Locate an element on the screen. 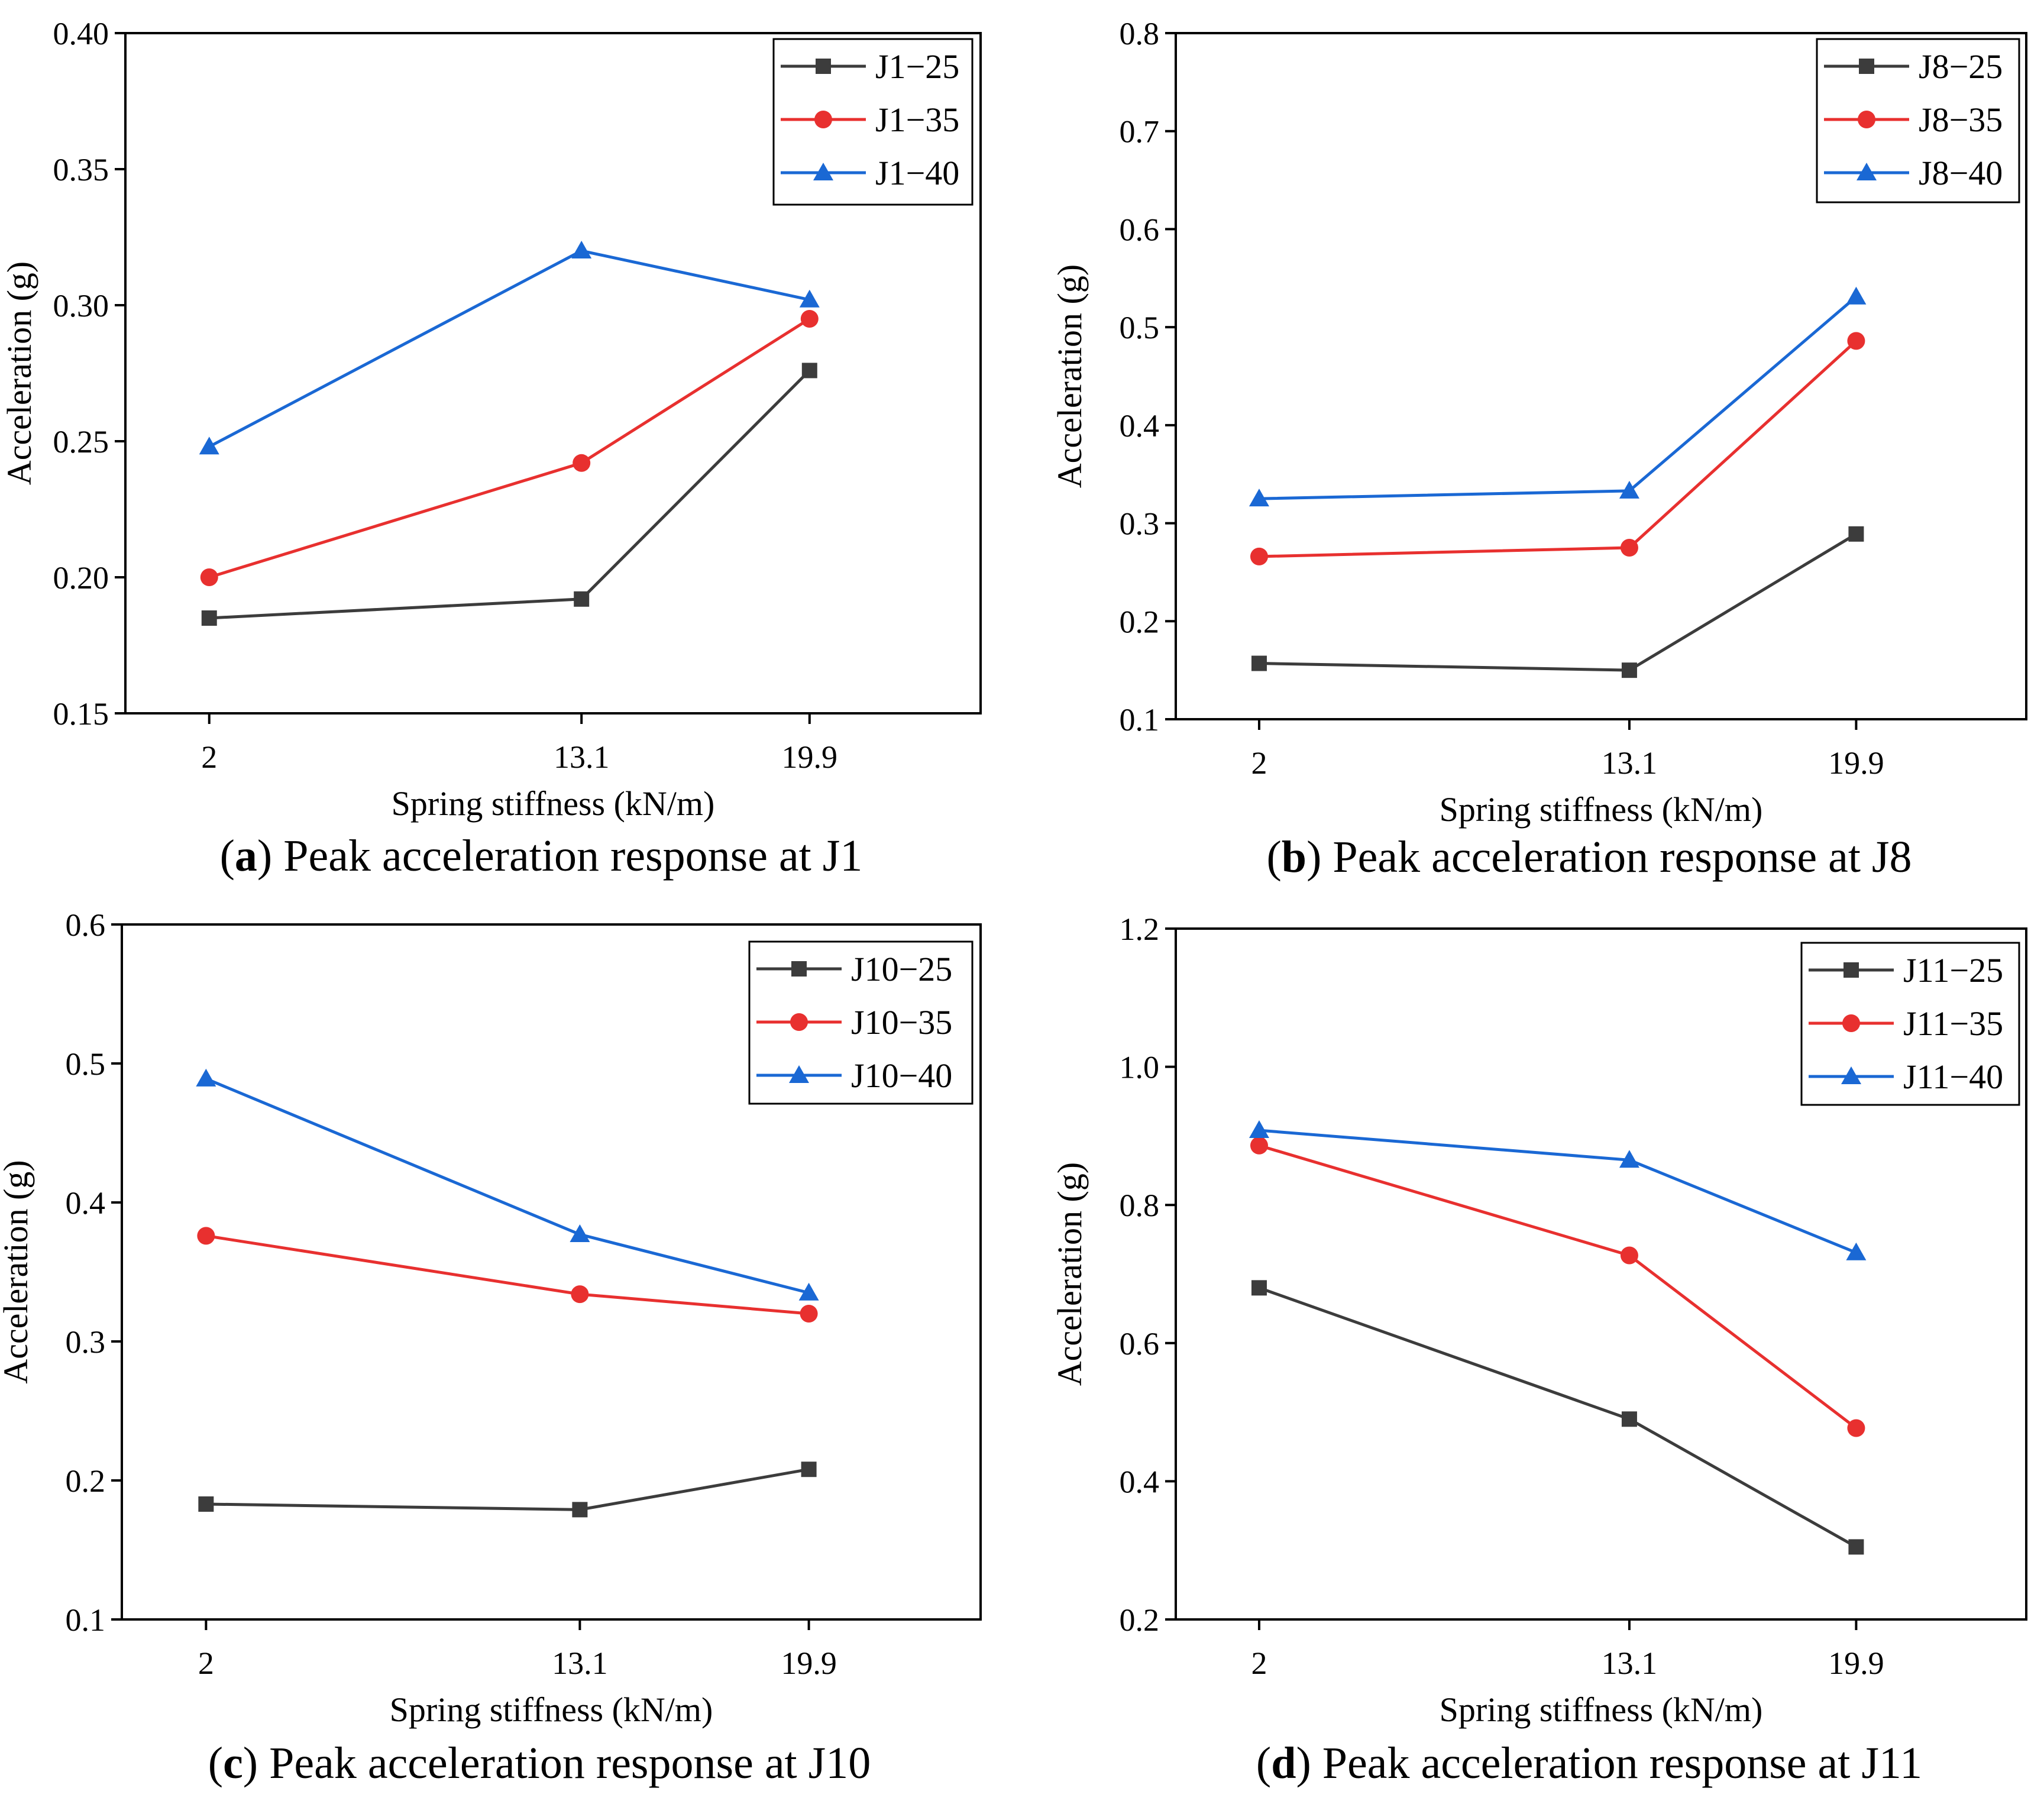 The width and height of the screenshot is (2044, 1817). y-tick-label: 1.0 is located at coordinates (1140, 1067).